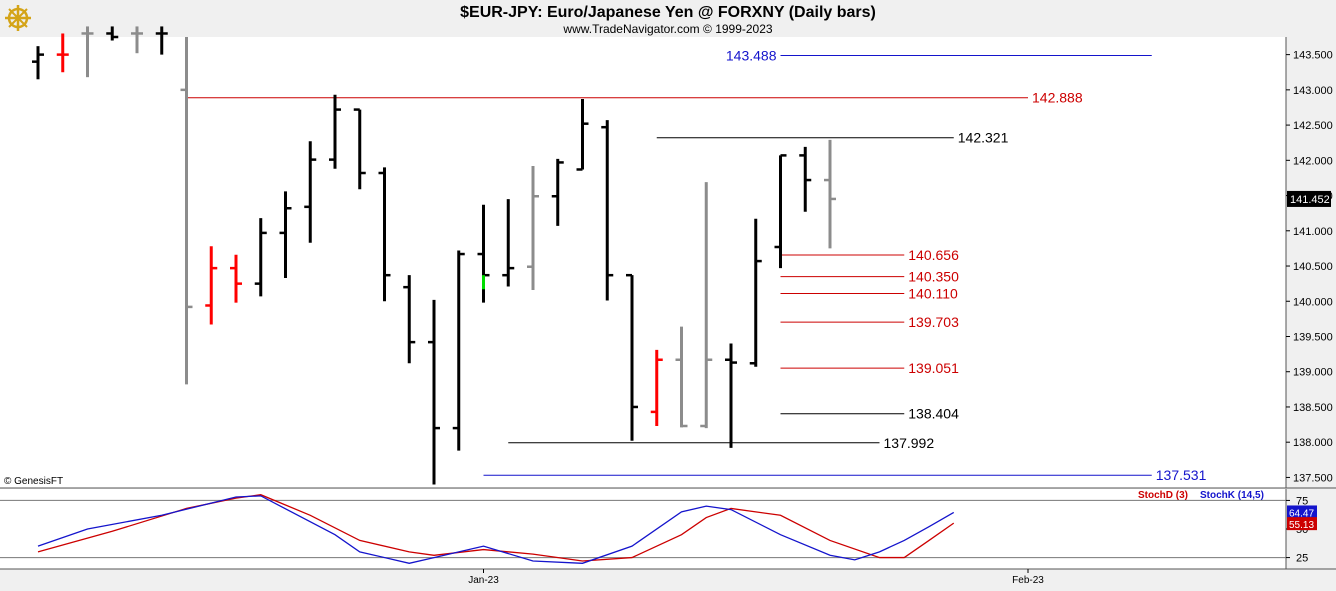 This screenshot has width=1336, height=591. What do you see at coordinates (933, 414) in the screenshot?
I see `level-label: 138.404` at bounding box center [933, 414].